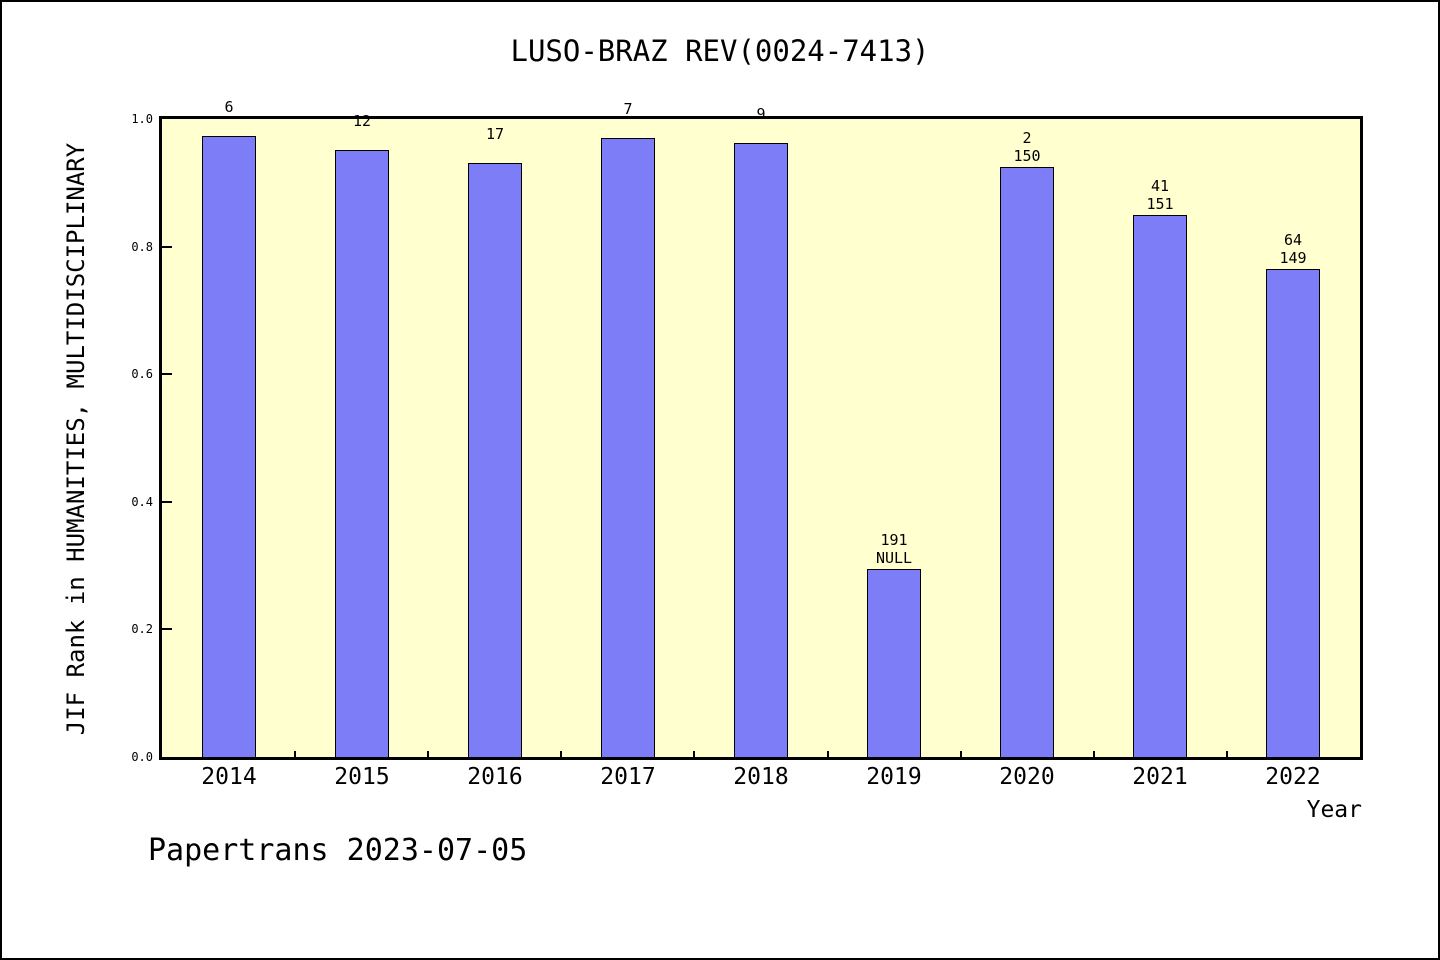 Image resolution: width=1440 pixels, height=960 pixels. I want to click on bar-label-2018: 9, so click(761, 123).